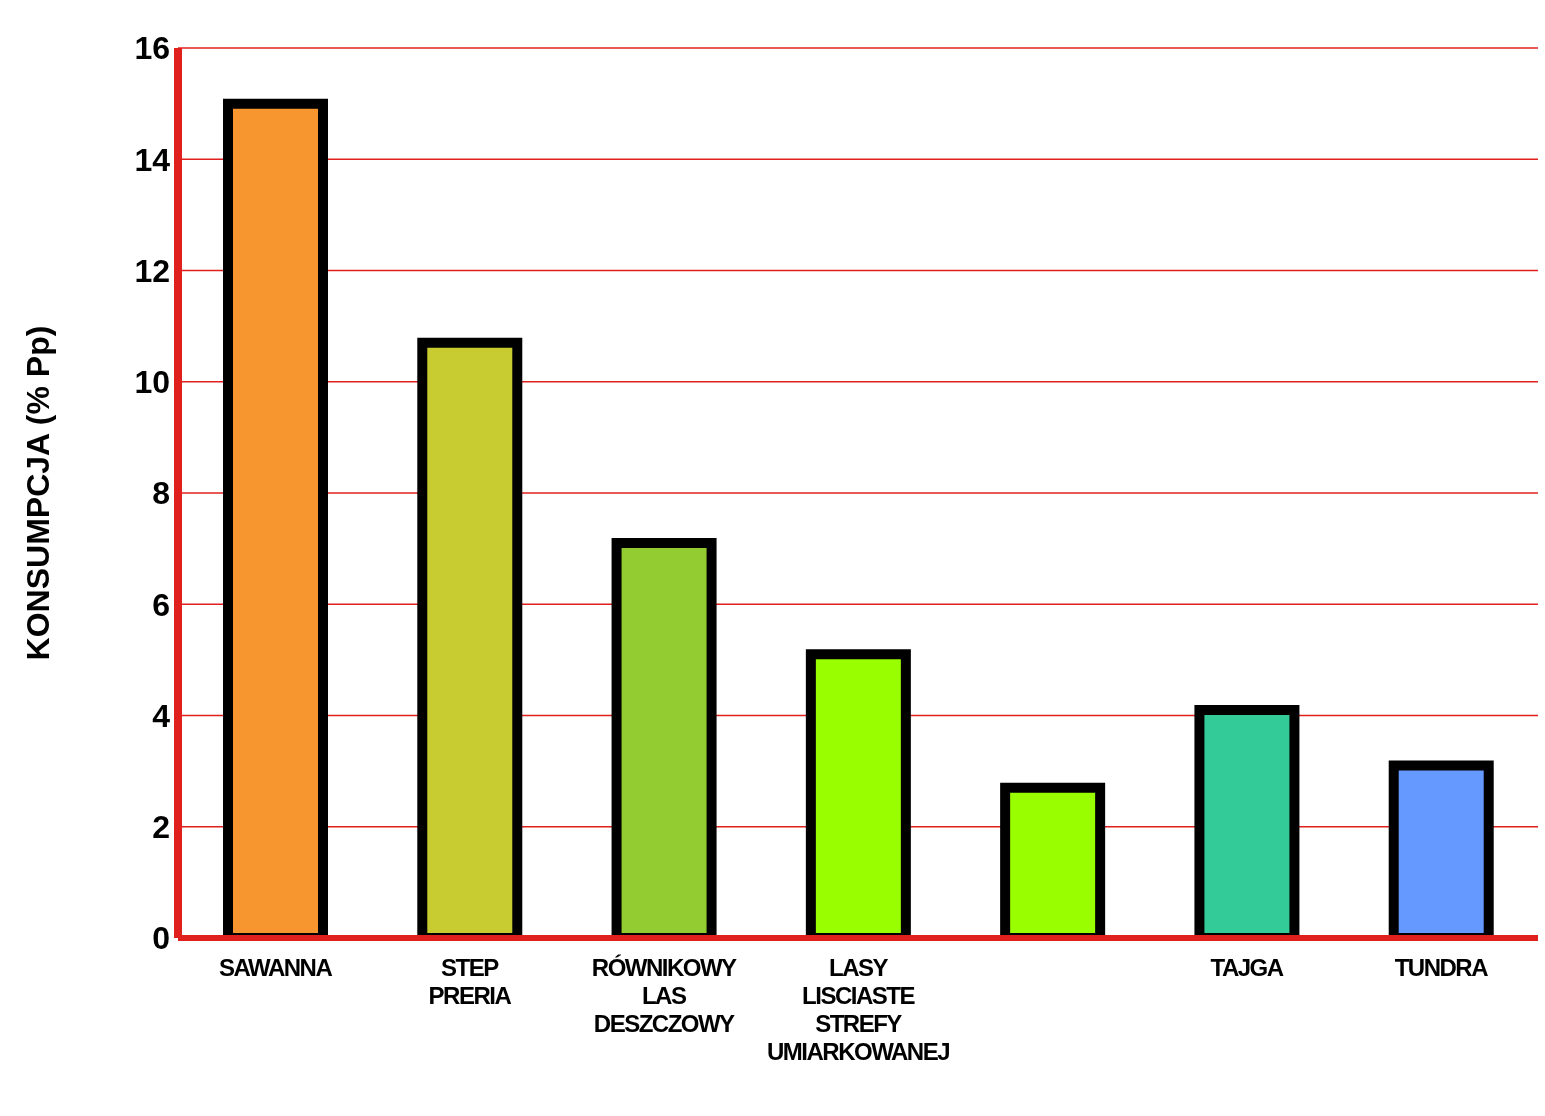  What do you see at coordinates (152, 159) in the screenshot?
I see `y-tick-label: 14` at bounding box center [152, 159].